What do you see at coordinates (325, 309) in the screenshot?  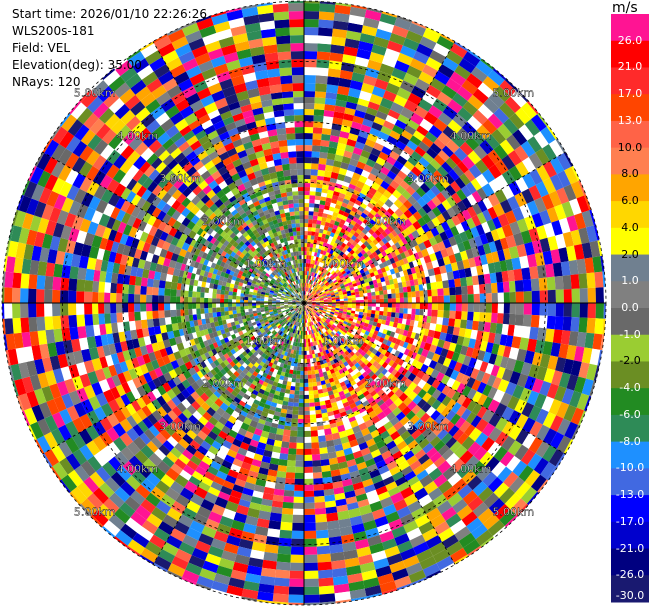 I see `velocity-cell-2035` at bounding box center [325, 309].